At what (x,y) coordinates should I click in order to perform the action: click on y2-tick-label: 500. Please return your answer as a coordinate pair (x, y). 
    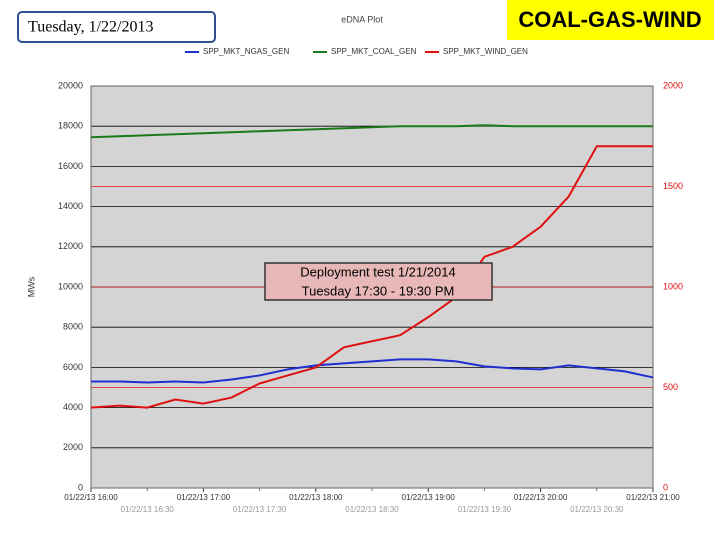
    Looking at the image, I should click on (670, 387).